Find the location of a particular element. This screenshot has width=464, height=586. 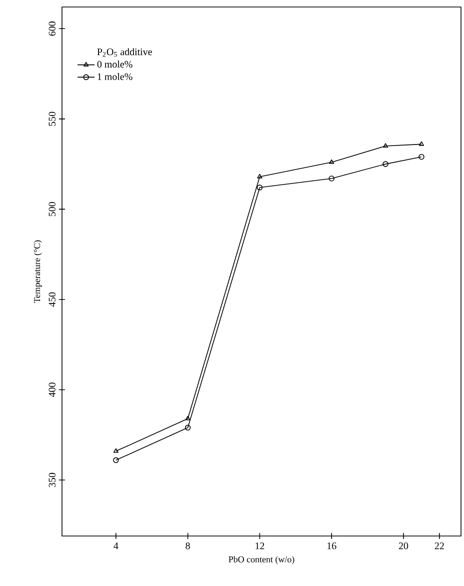

y-tick-label: 600 is located at coordinates (52, 29).